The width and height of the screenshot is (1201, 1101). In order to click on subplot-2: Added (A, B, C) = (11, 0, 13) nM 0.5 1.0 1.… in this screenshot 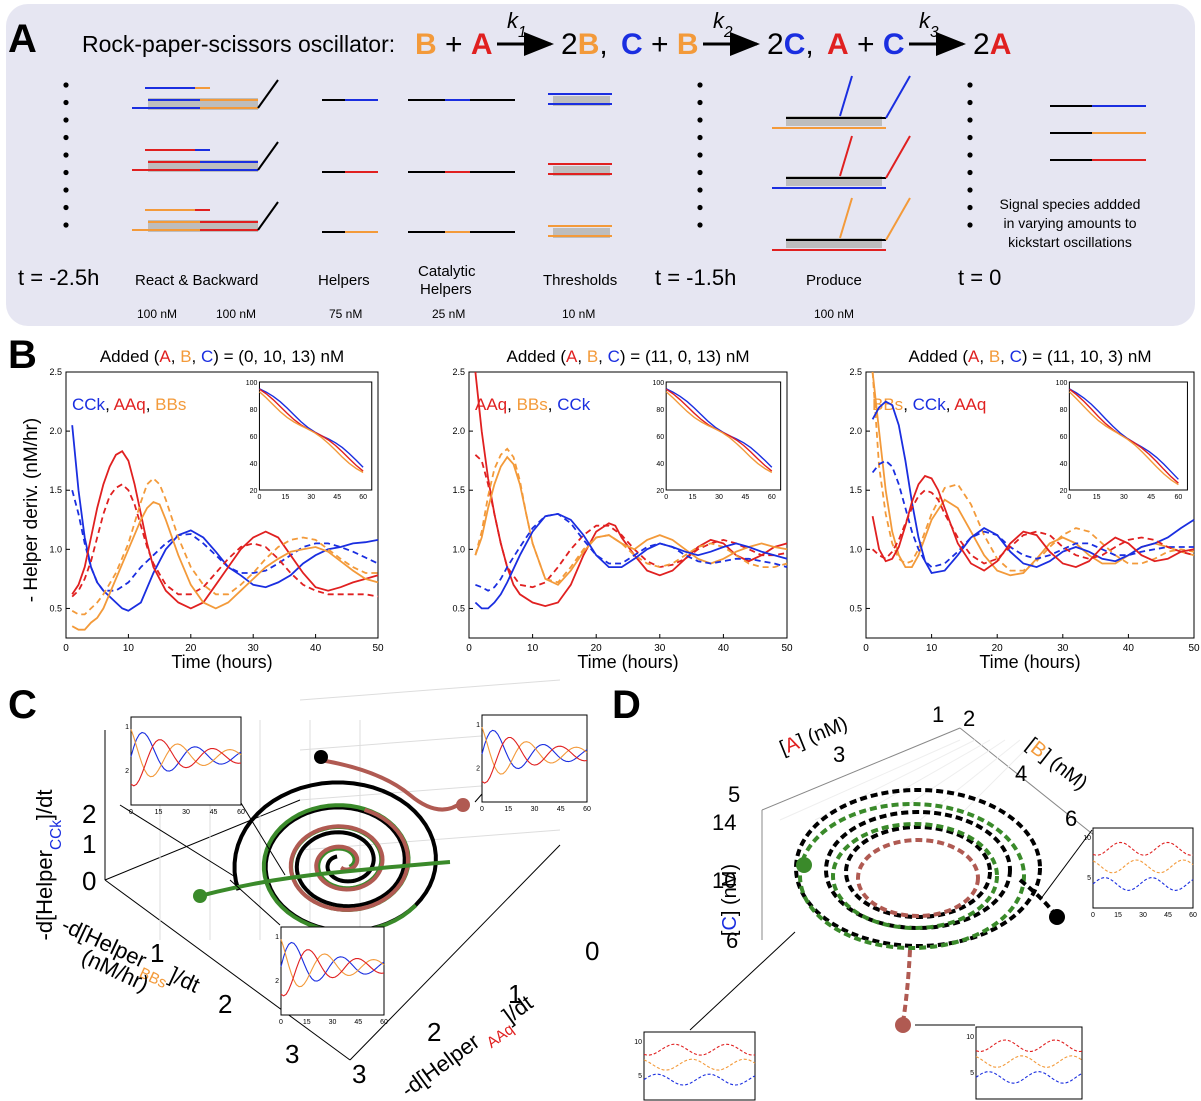, I will do `click(622, 509)`.